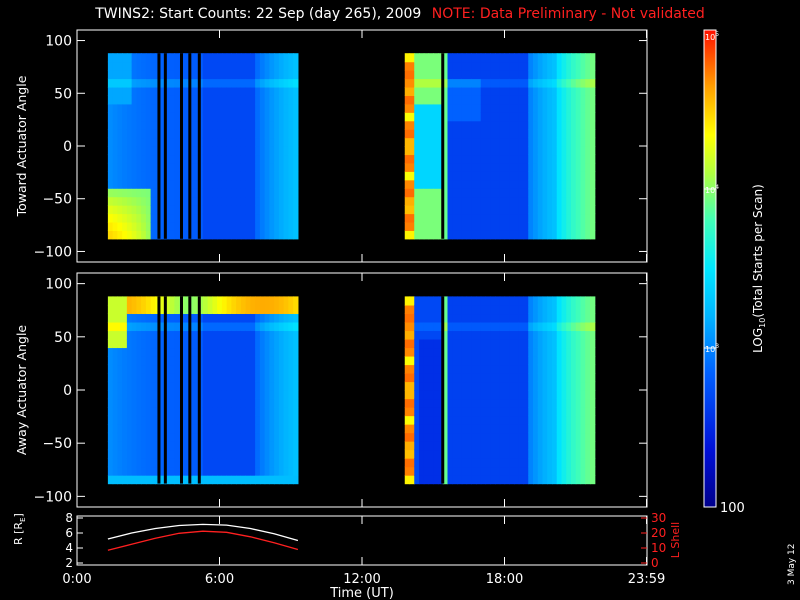  I want to click on ytick-right-label: 10, so click(658, 548).